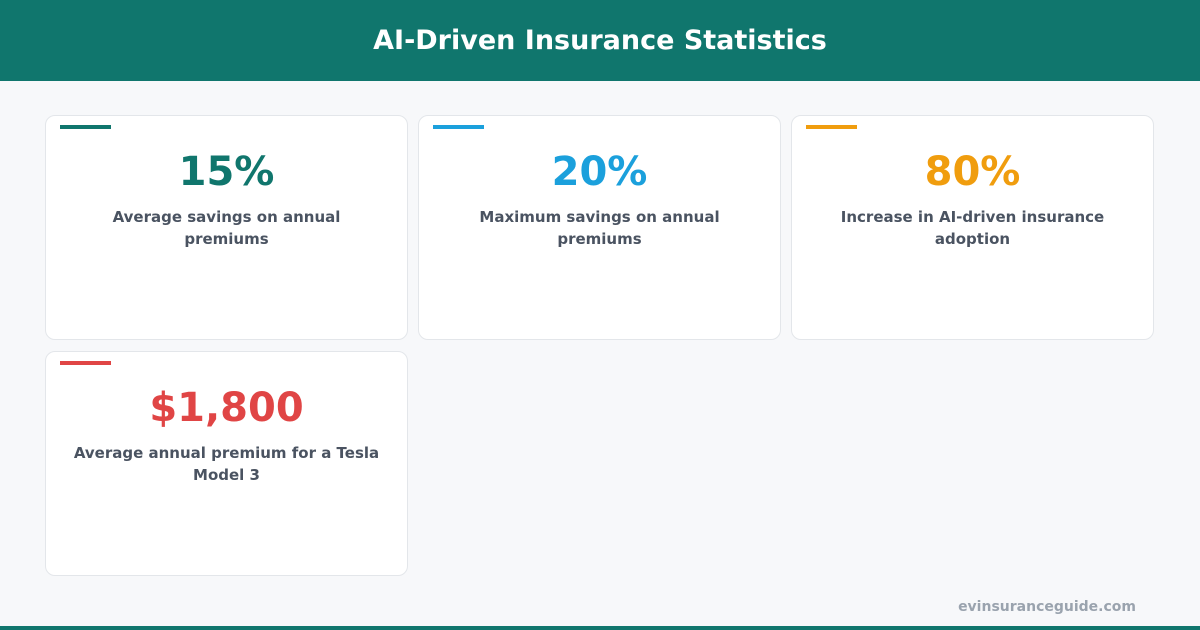 This screenshot has height=630, width=1200. What do you see at coordinates (600, 628) in the screenshot?
I see `bottom-bar` at bounding box center [600, 628].